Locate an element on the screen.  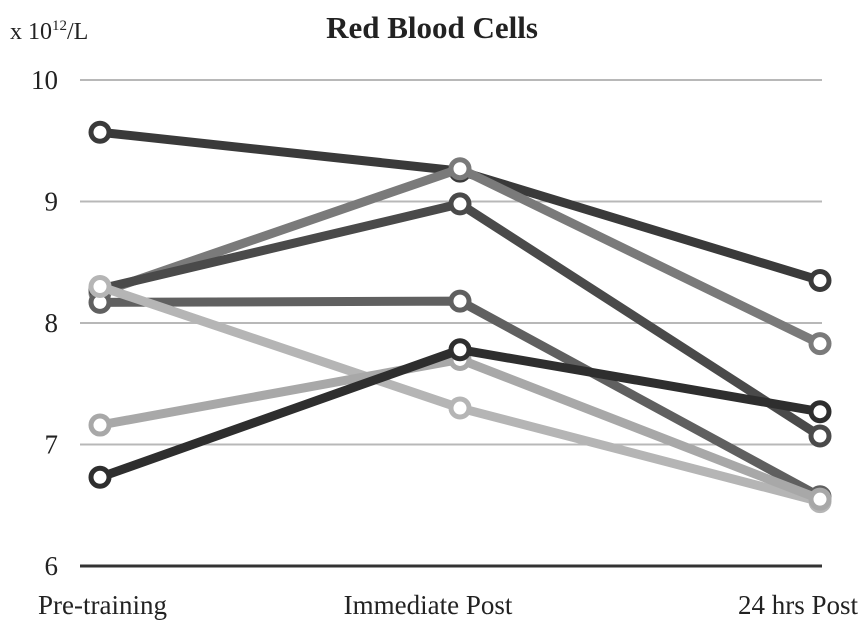
y-tick-label: 7 is located at coordinates (52, 445).